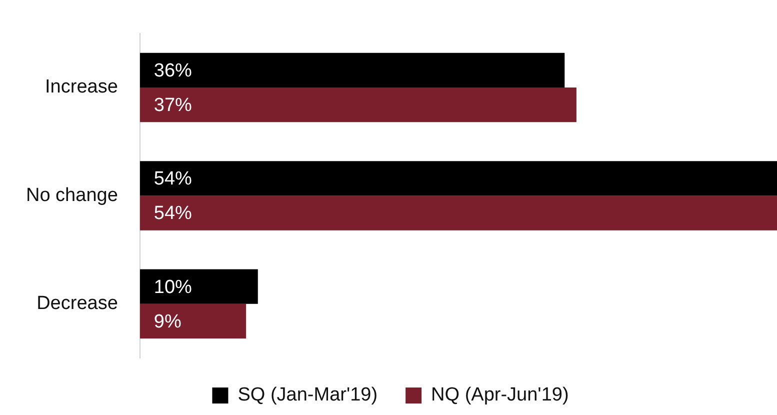 This screenshot has height=415, width=777. Describe the element at coordinates (173, 105) in the screenshot. I see `data-label: 37%` at that location.